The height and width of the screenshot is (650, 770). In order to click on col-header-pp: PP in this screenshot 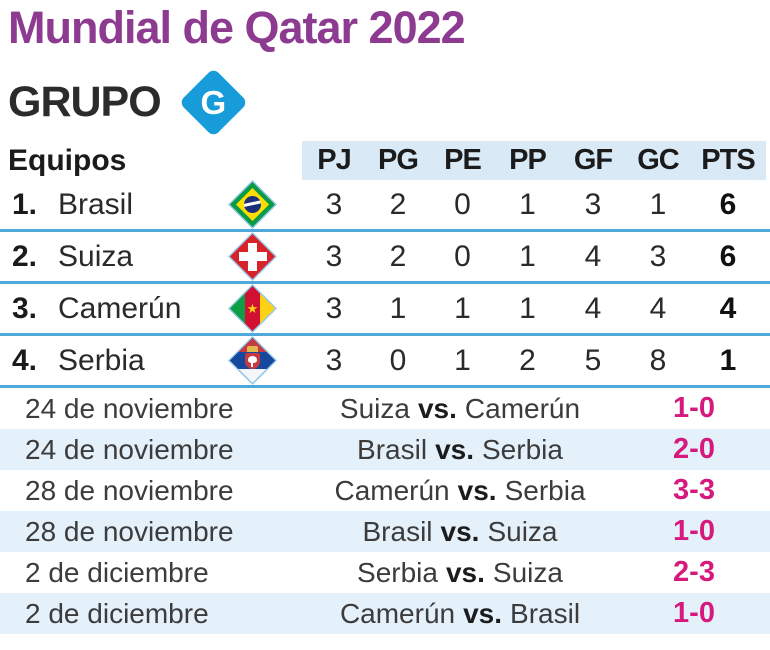, I will do `click(528, 160)`.